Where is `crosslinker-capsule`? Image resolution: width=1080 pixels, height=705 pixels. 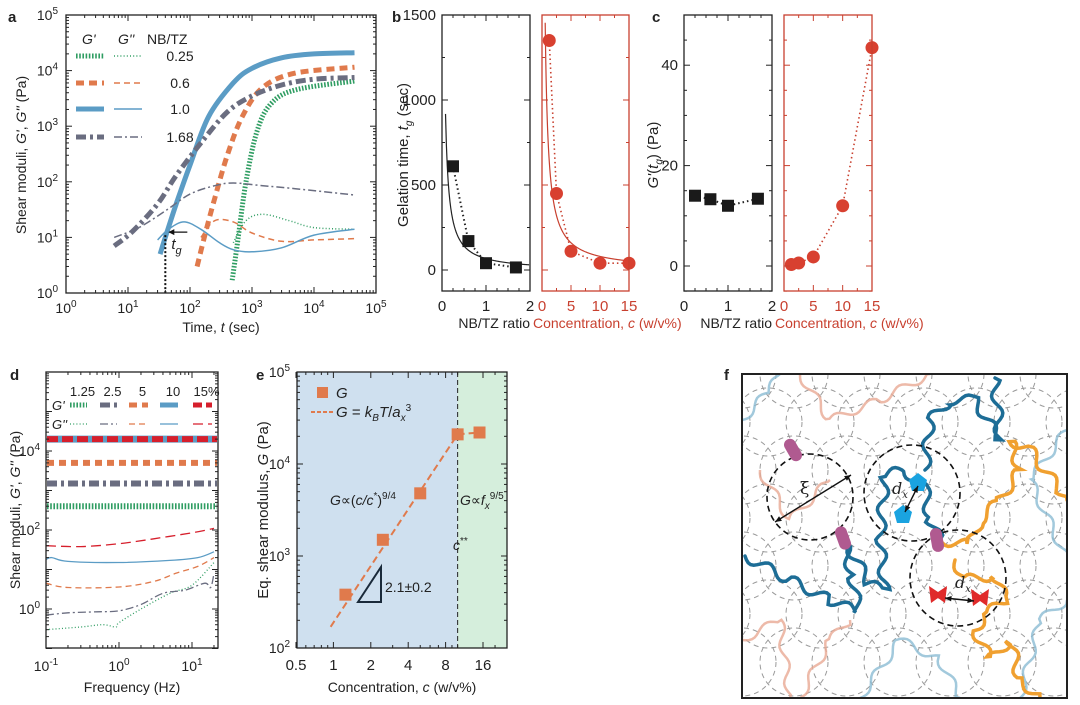
crosslinker-capsule is located at coordinates (793, 450).